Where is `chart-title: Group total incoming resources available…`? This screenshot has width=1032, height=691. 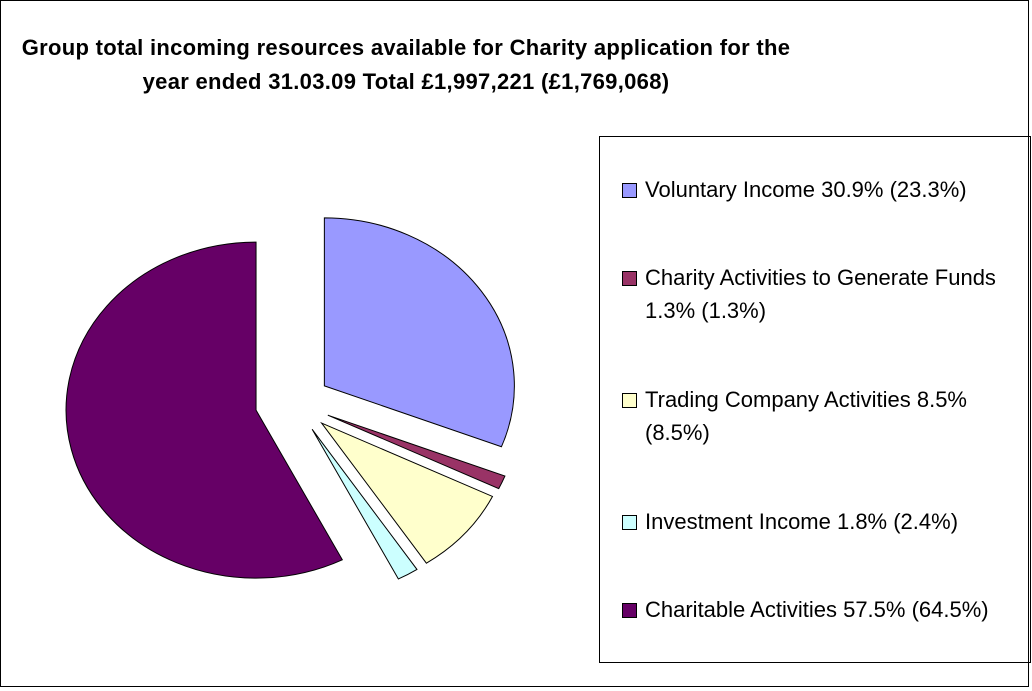
chart-title: Group total incoming resources available… is located at coordinates (406, 64).